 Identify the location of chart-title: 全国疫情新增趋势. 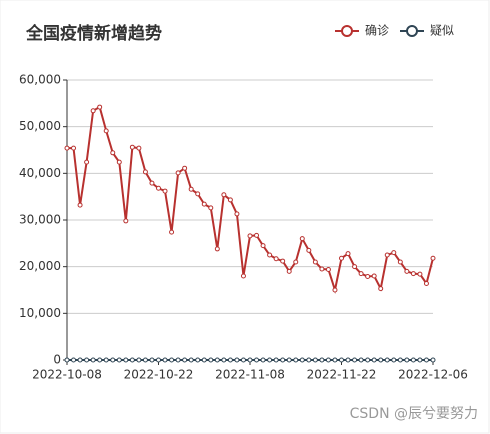
(93, 33).